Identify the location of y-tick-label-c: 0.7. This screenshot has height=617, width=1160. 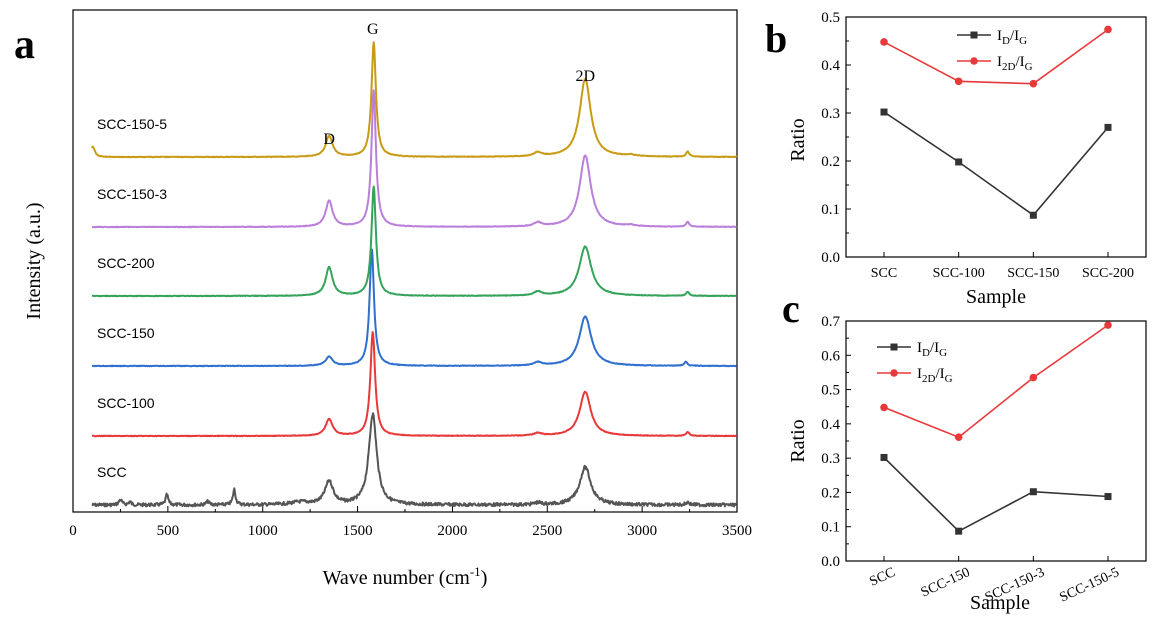
(830, 322).